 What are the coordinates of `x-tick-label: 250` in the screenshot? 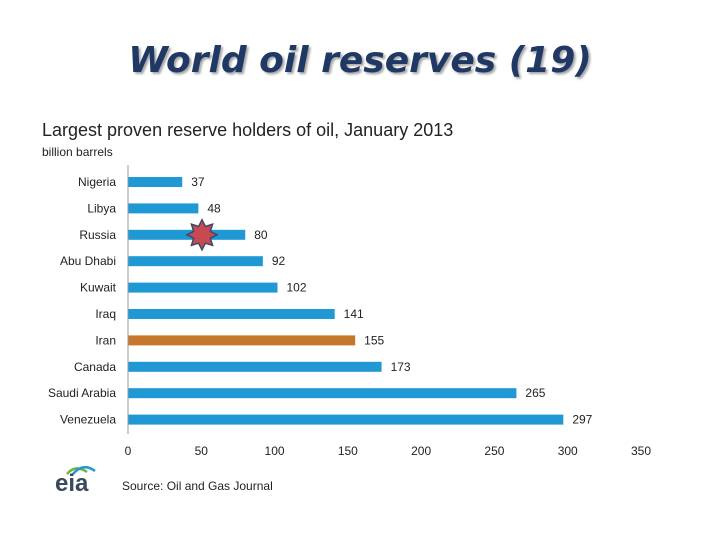 It's located at (494, 451).